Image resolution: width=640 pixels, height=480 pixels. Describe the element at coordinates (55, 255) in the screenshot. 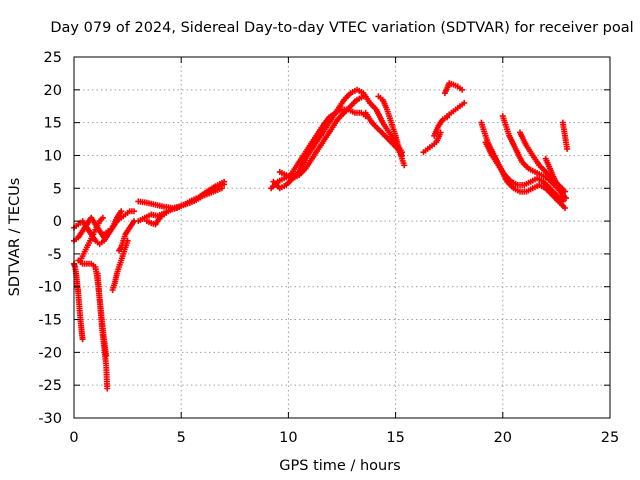

I see `y-tick-label: -5` at that location.